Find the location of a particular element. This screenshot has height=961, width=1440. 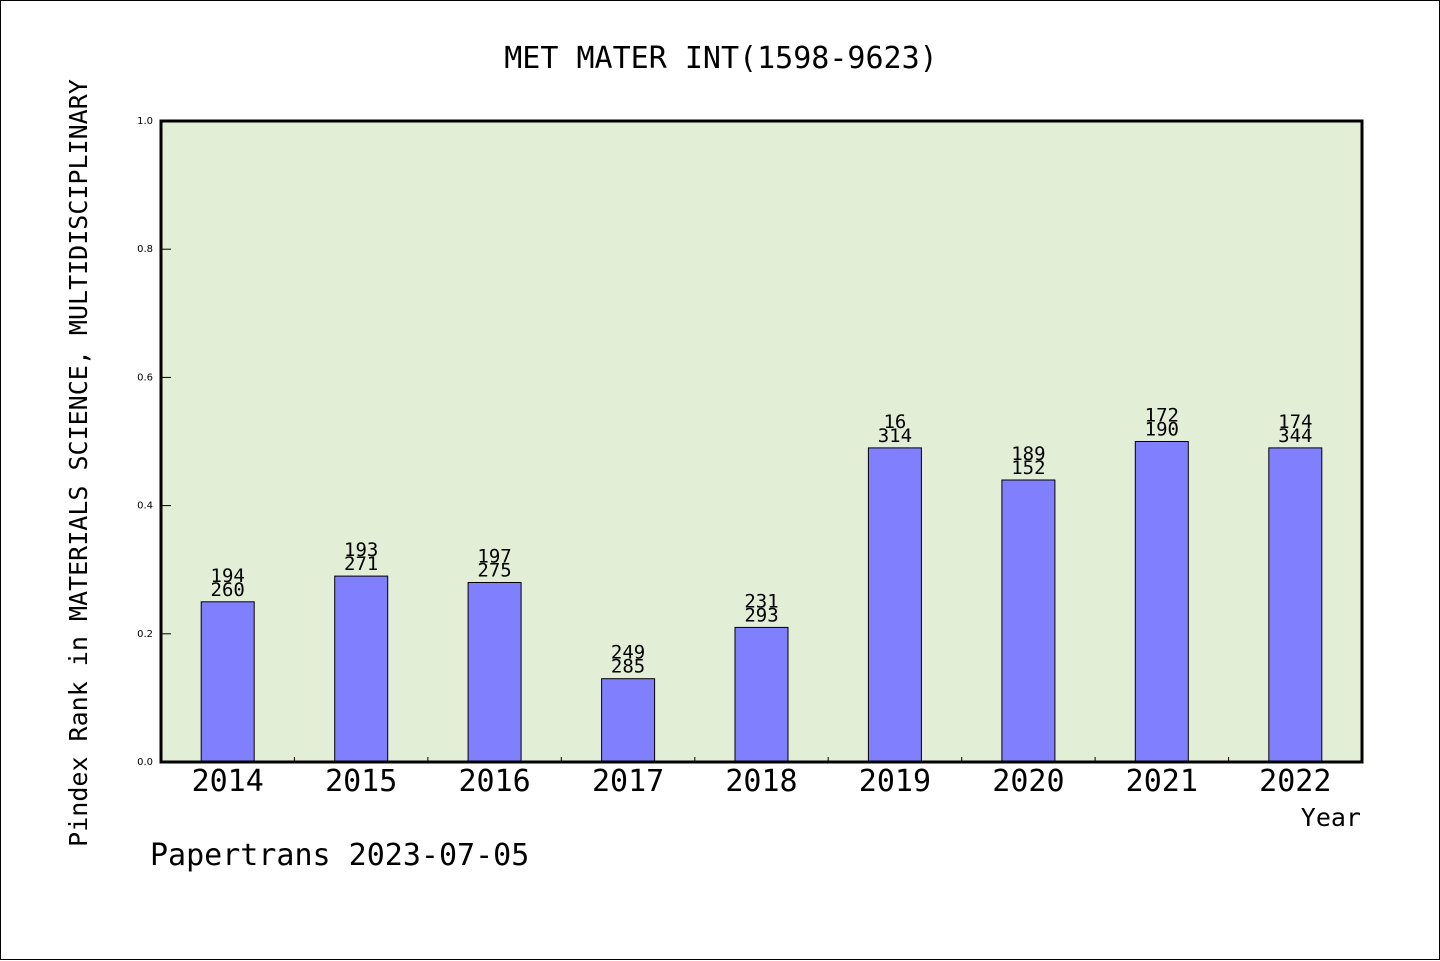

data-label-bottom-2021: 190 is located at coordinates (1162, 430).